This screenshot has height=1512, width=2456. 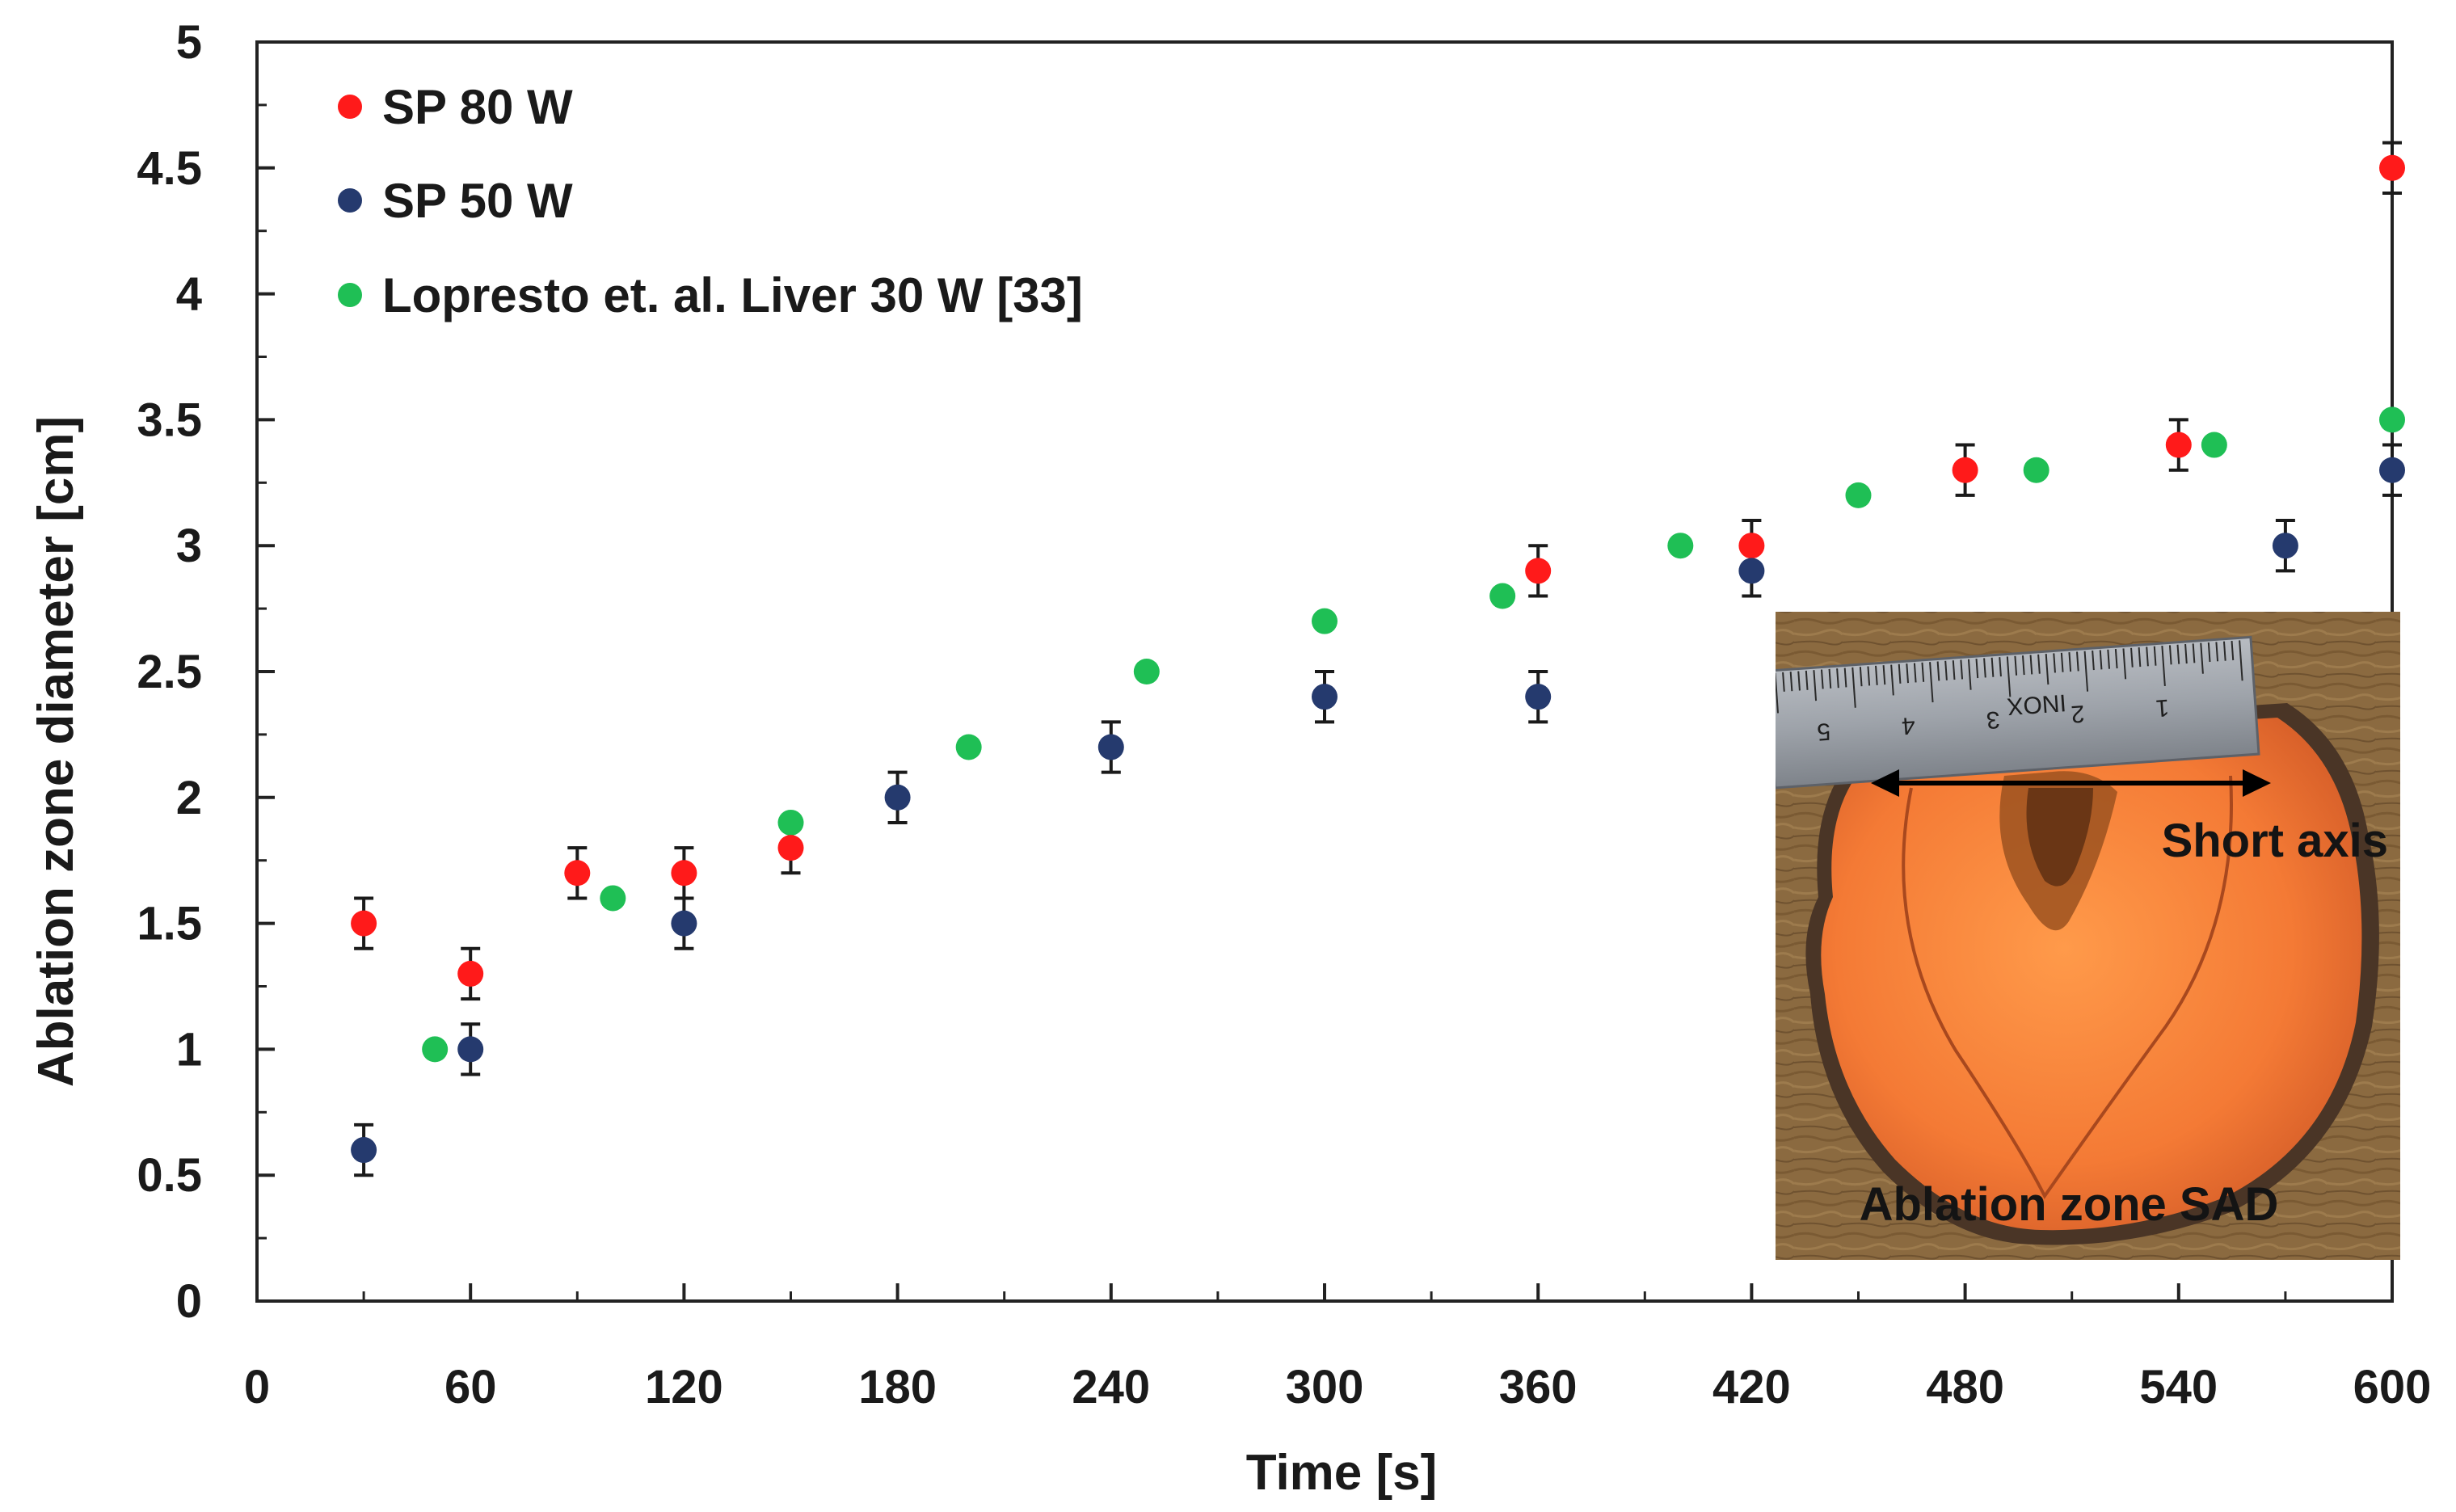 What do you see at coordinates (732, 295) in the screenshot?
I see `legend-label: Lopresto et. al. Liver 30 W [33]` at bounding box center [732, 295].